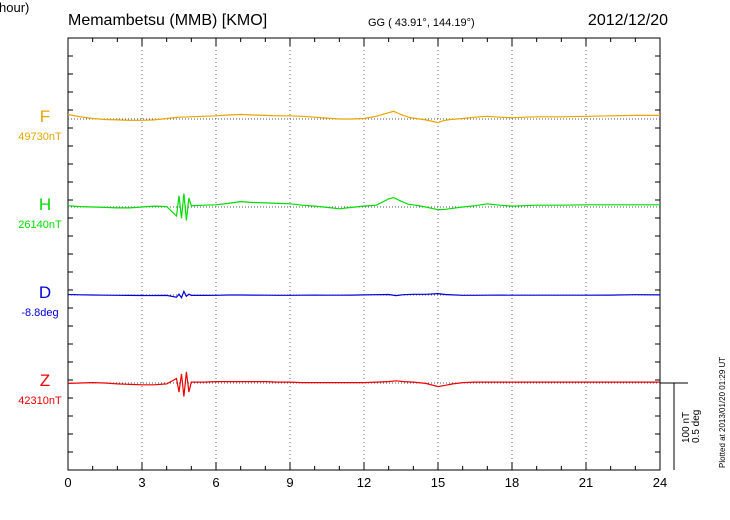  What do you see at coordinates (364, 482) in the screenshot?
I see `x-tick-label: 12` at bounding box center [364, 482].